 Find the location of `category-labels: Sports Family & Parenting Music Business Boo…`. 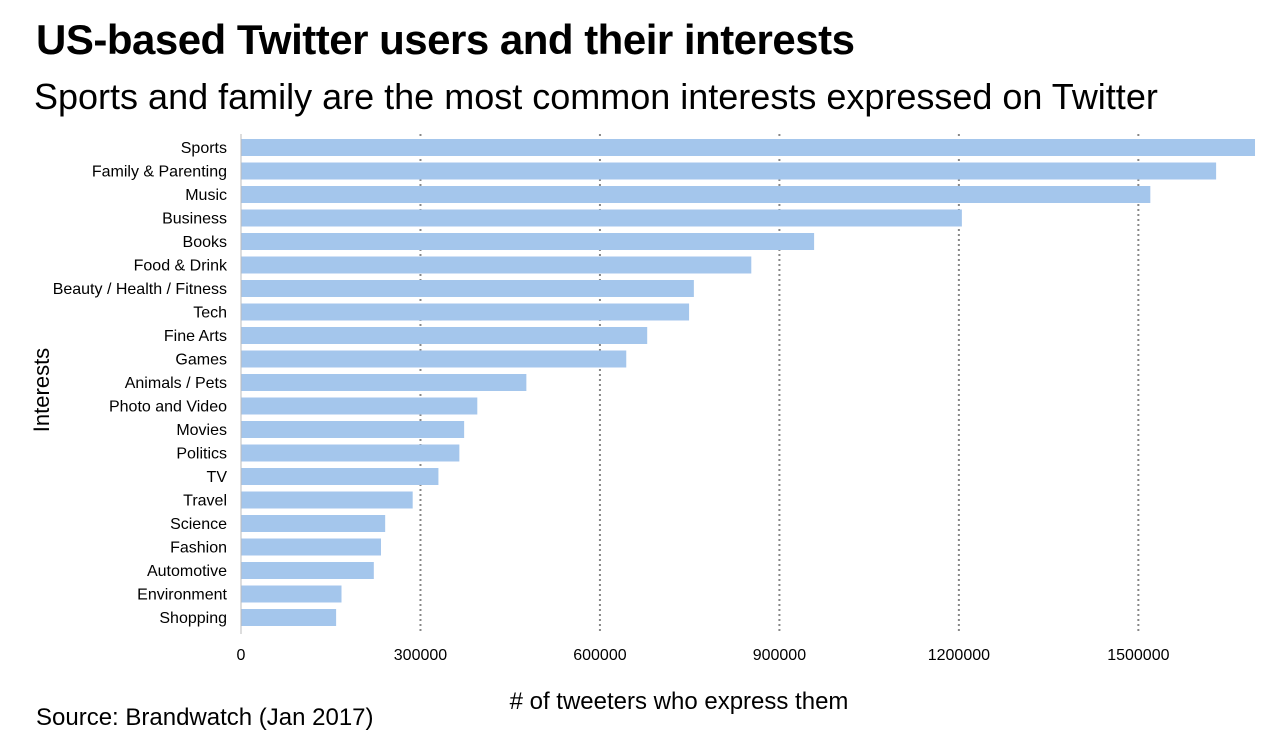

category-labels: Sports Family & Parenting Music Business Boo… is located at coordinates (140, 383).